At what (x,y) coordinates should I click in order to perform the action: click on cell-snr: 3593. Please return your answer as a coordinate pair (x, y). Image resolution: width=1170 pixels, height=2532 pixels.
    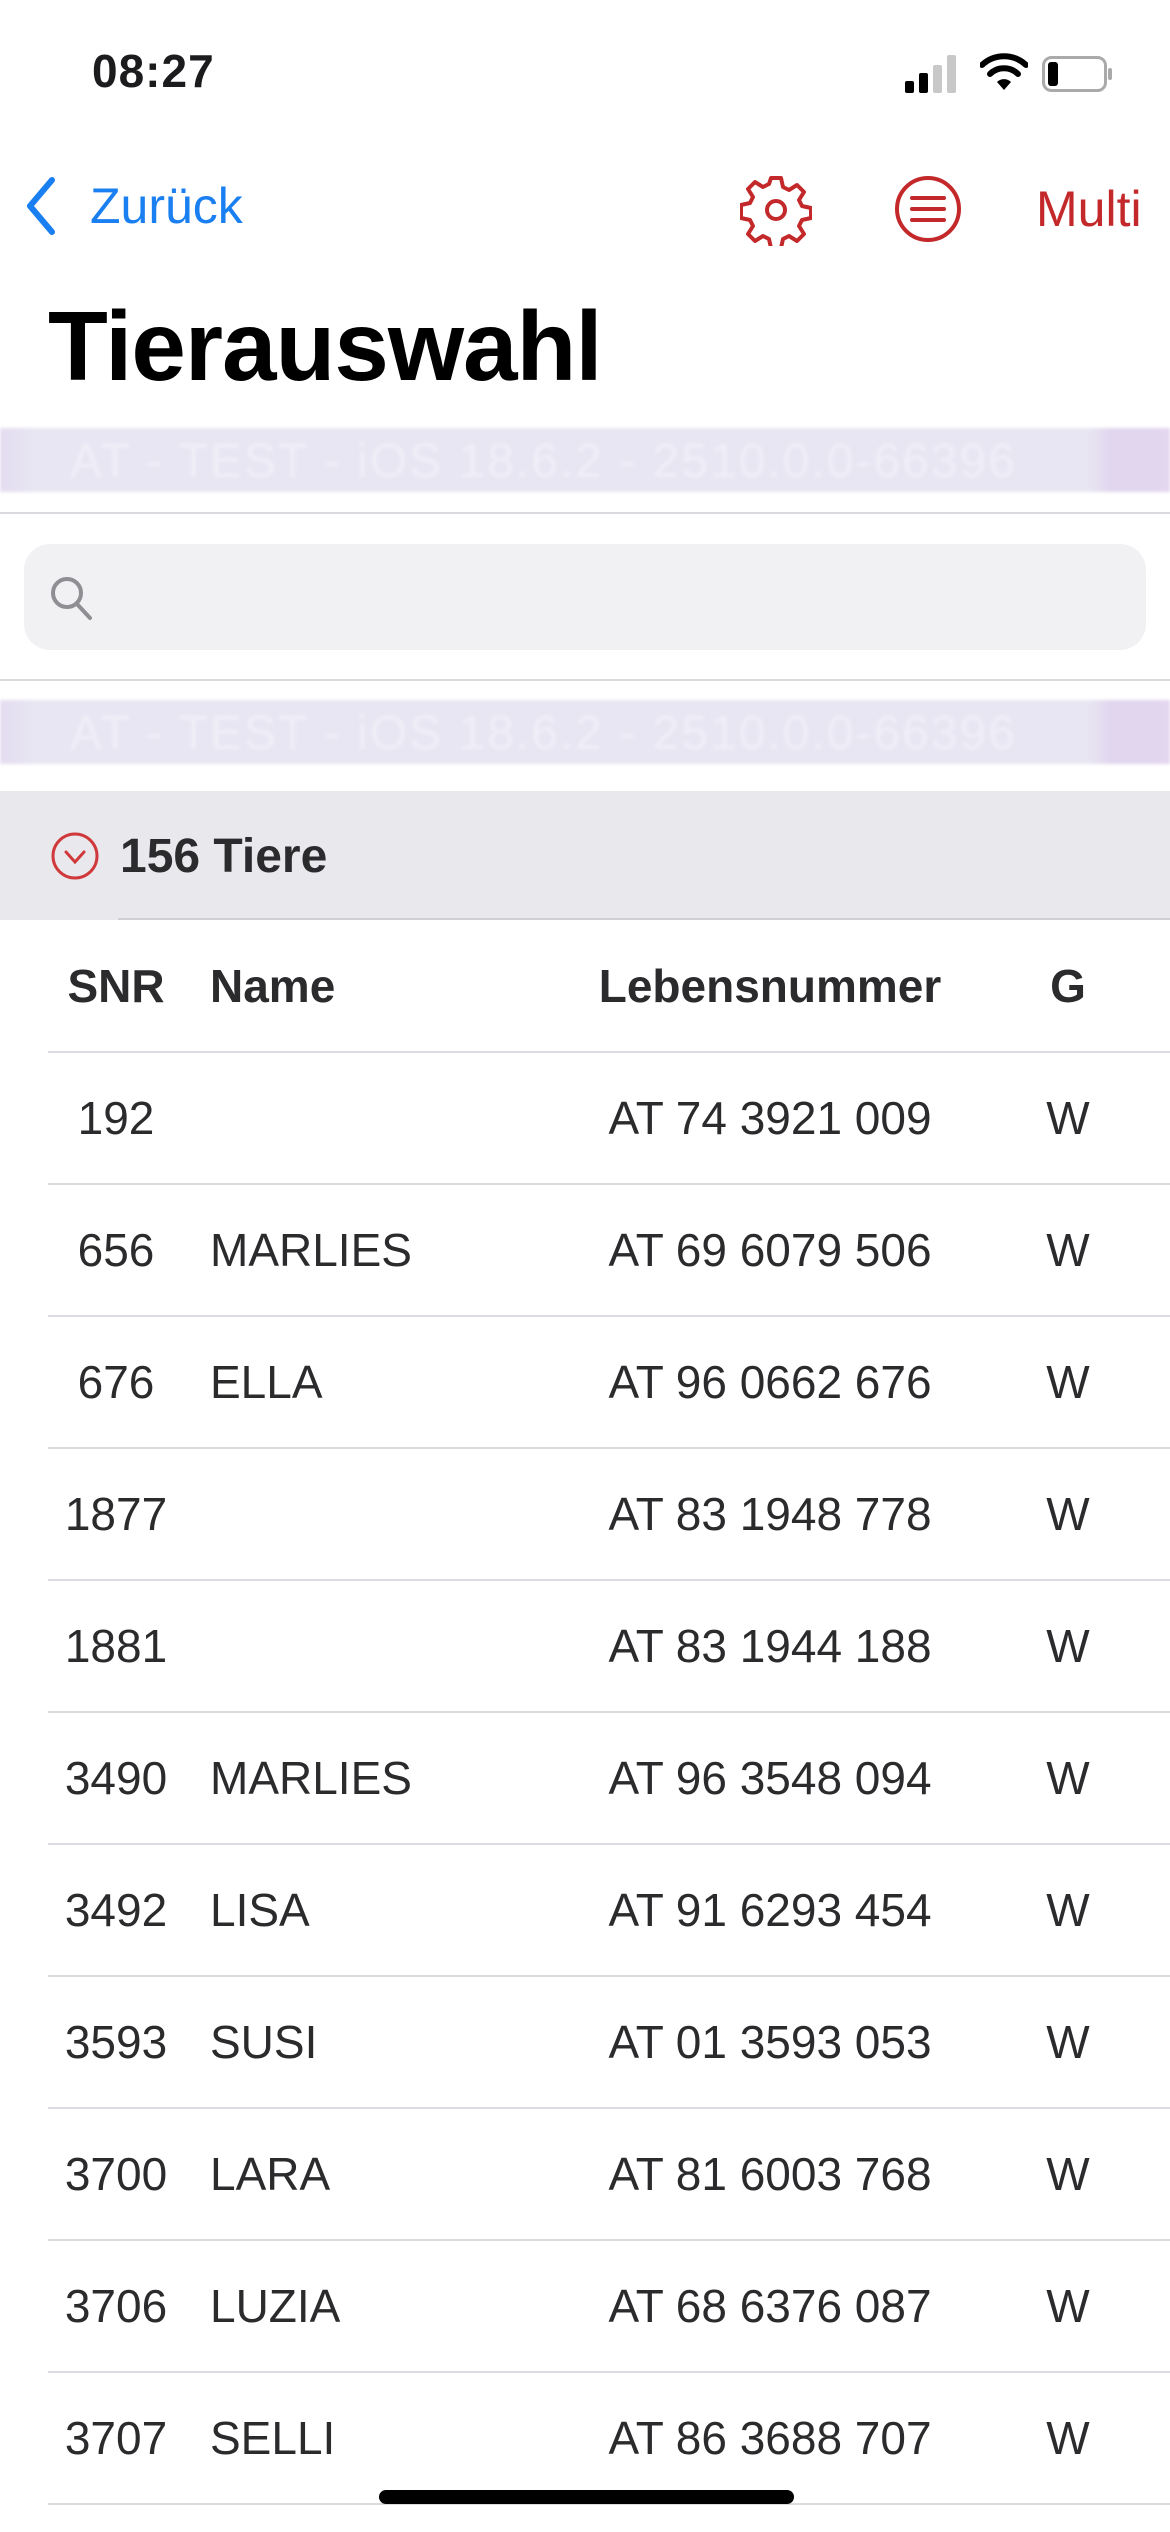
    Looking at the image, I should click on (116, 2042).